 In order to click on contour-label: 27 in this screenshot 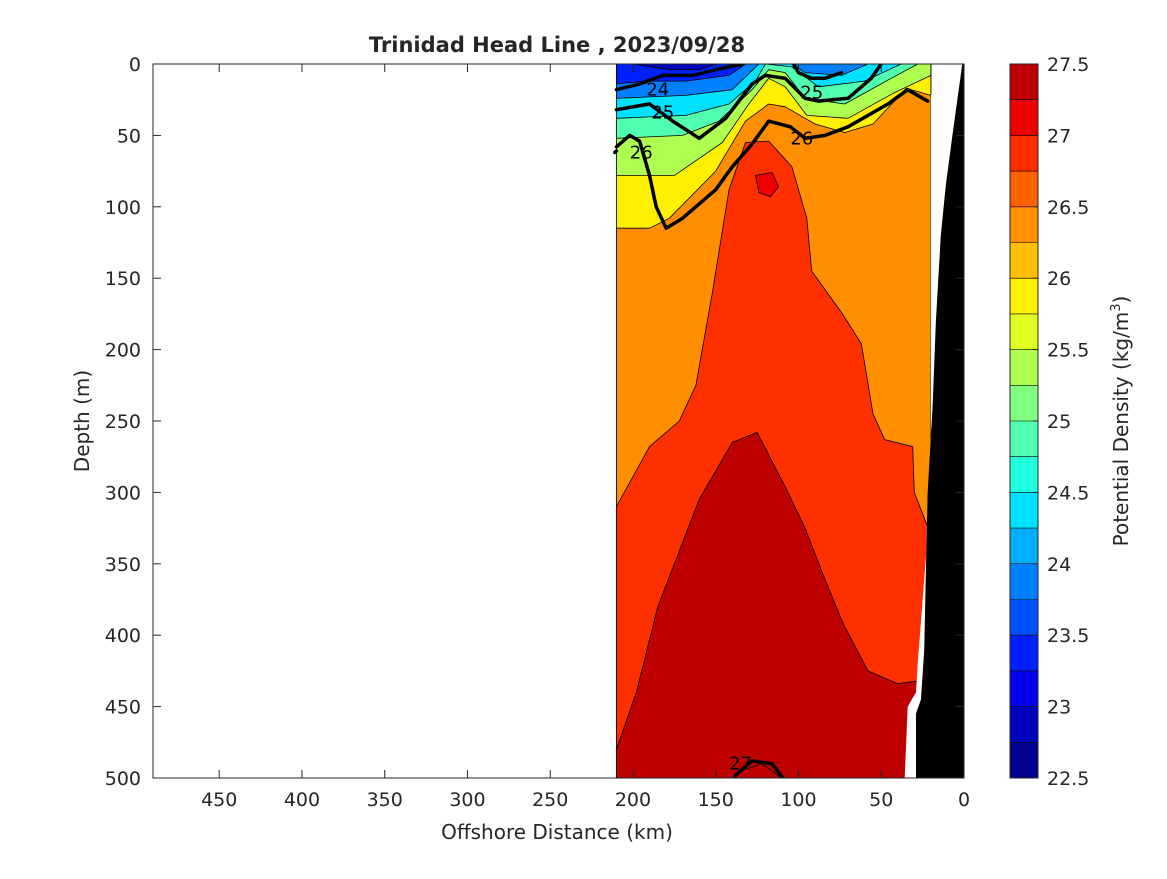, I will do `click(740, 764)`.